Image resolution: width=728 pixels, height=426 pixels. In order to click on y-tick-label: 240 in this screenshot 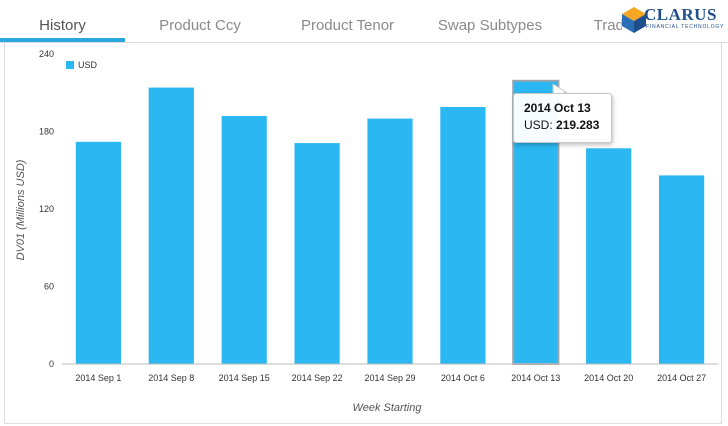, I will do `click(46, 54)`.